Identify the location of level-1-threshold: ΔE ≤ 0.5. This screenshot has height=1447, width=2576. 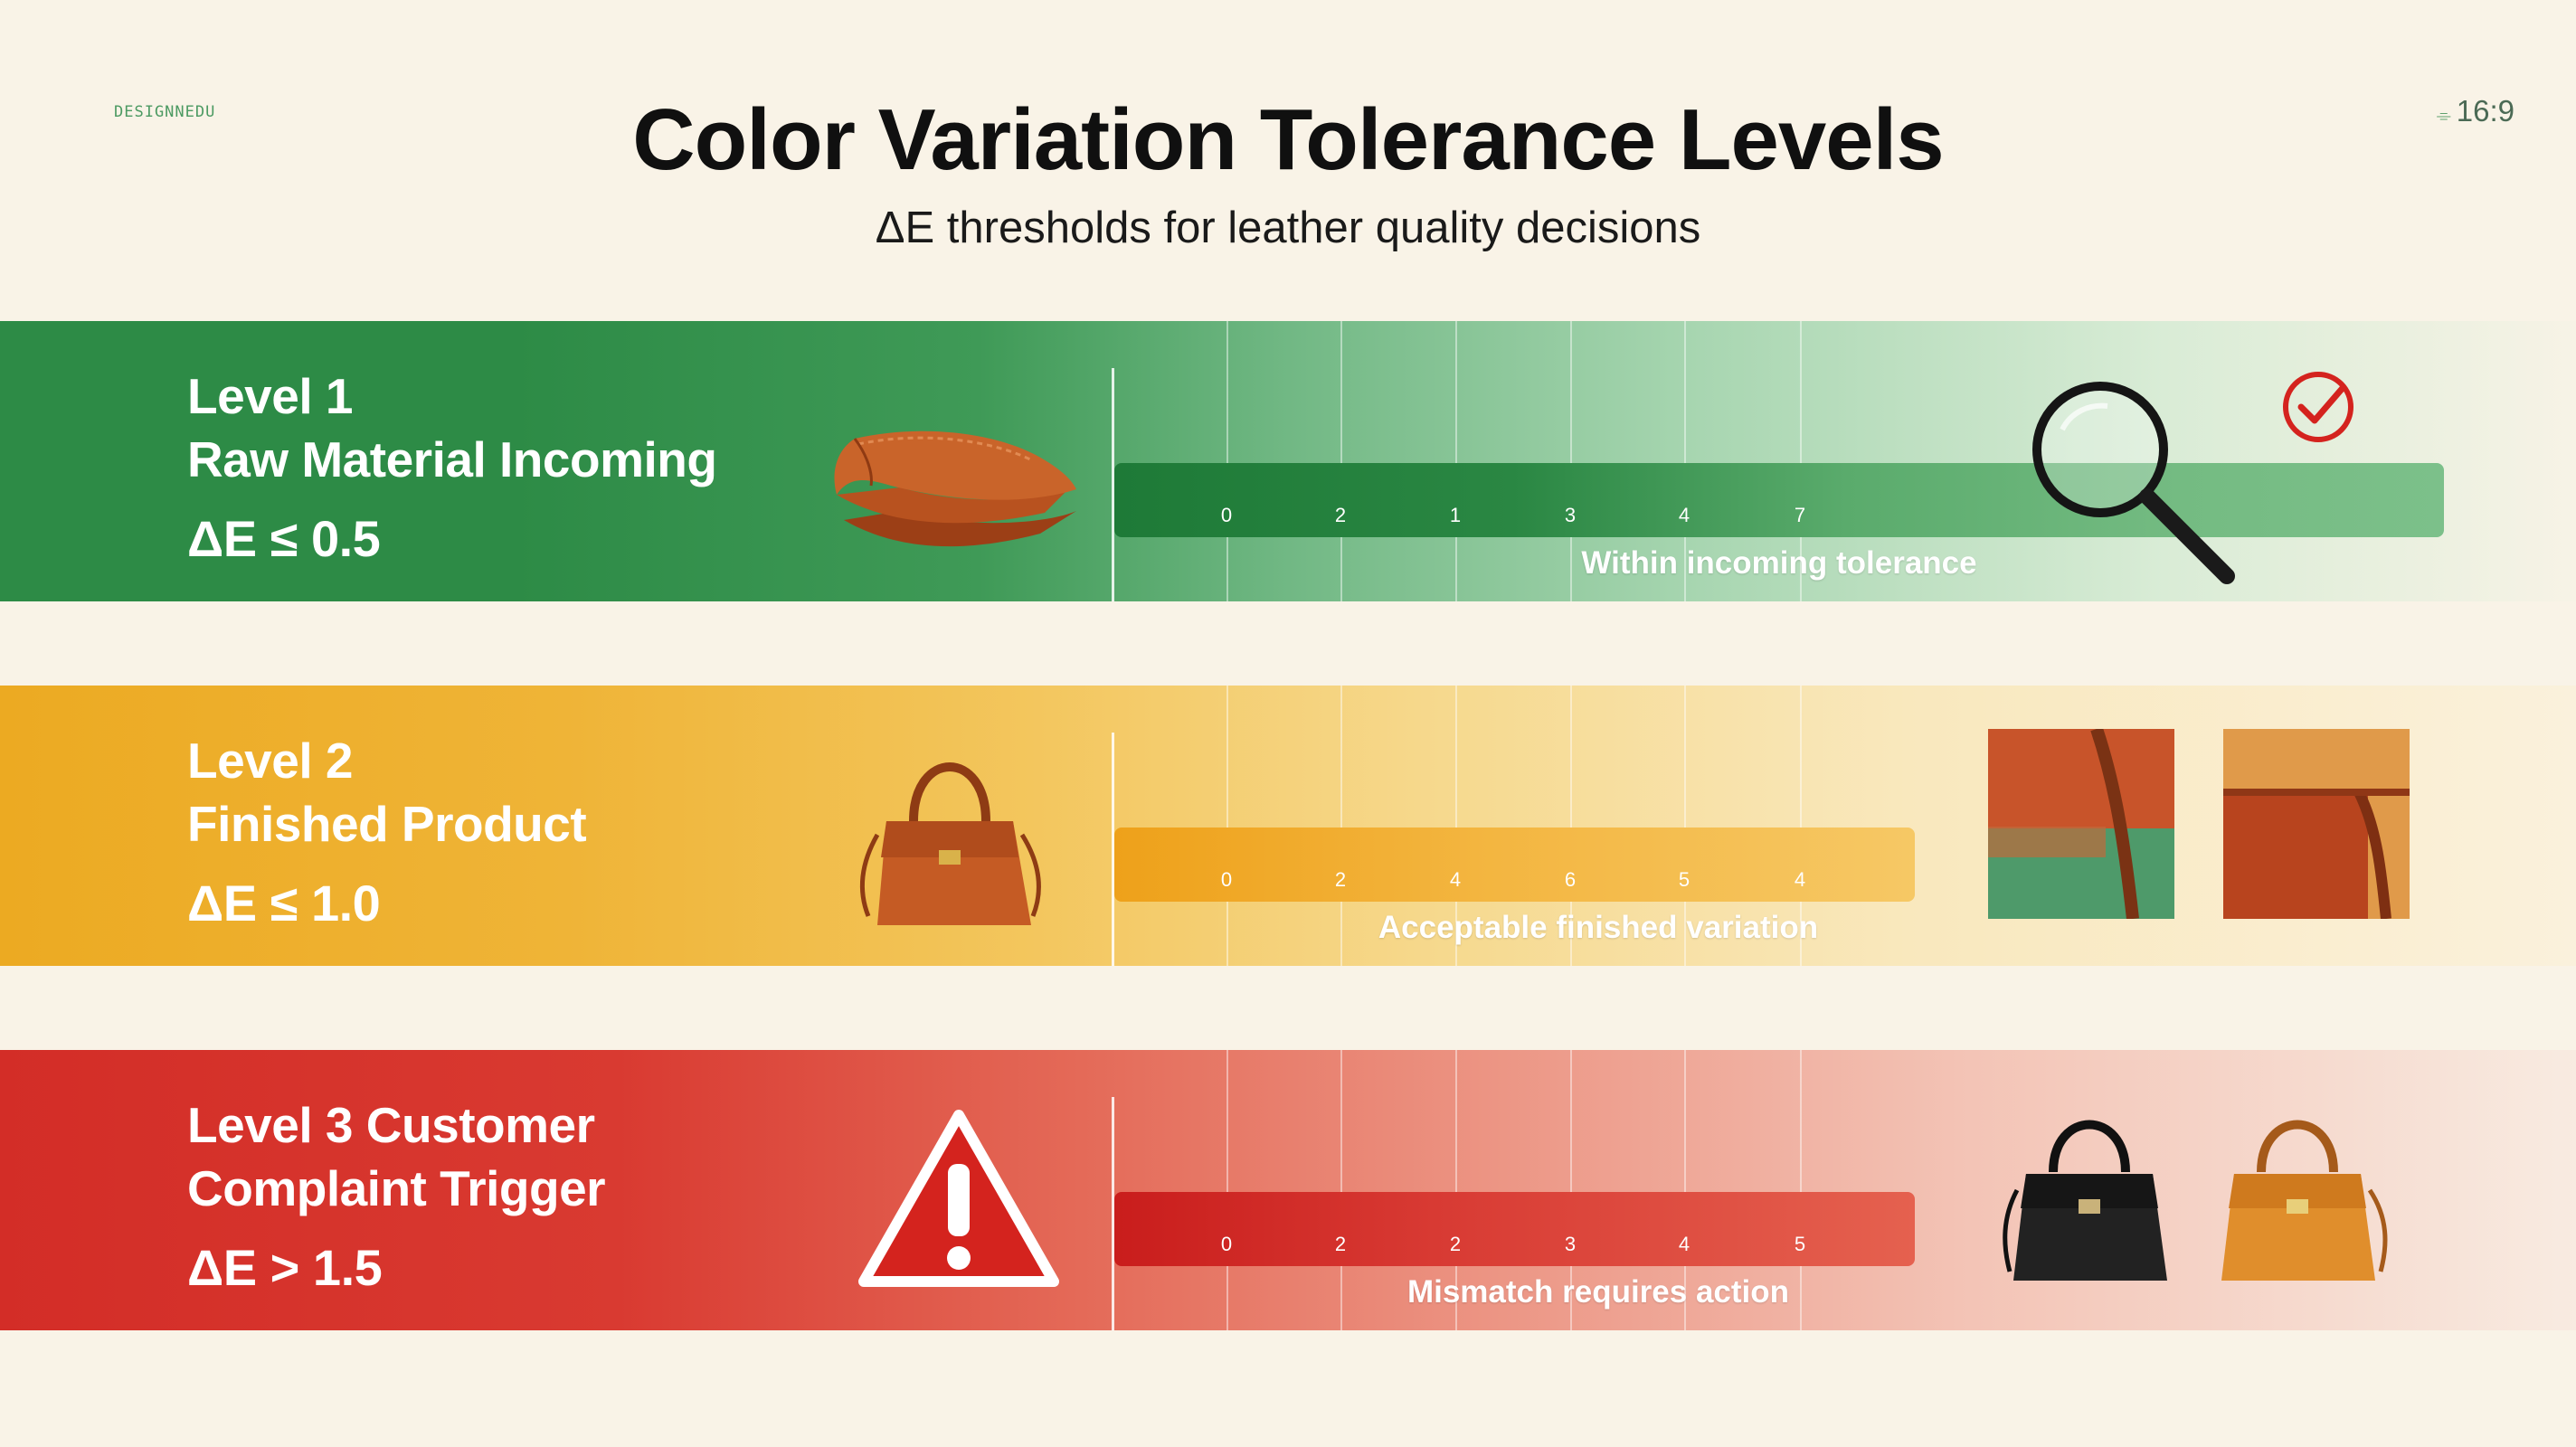
(284, 538).